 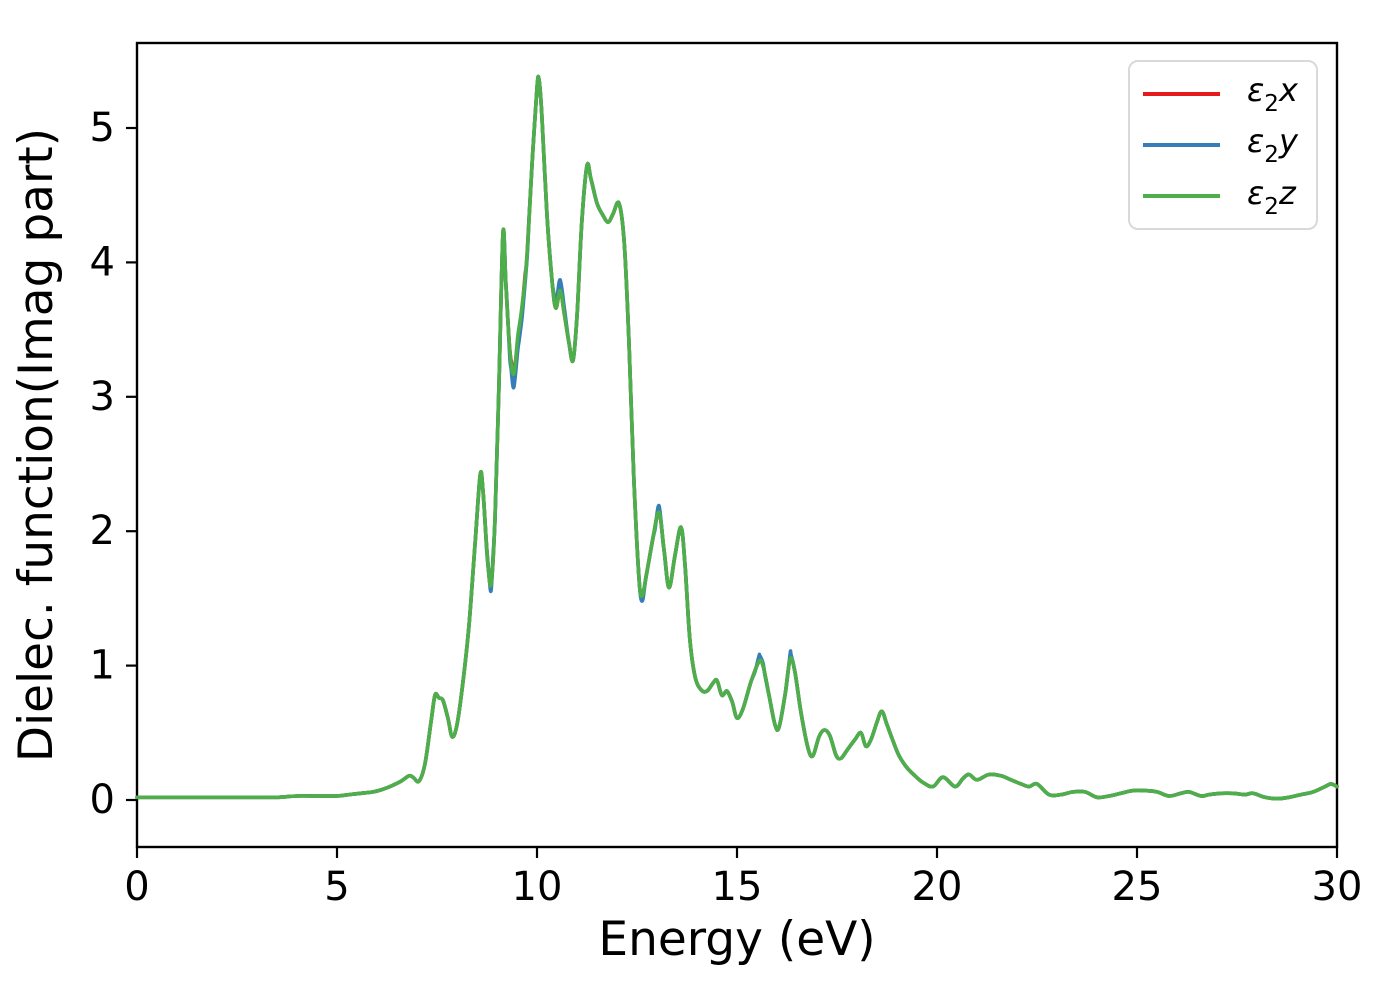 I want to click on x-tick-label: 25, so click(x=1137, y=887).